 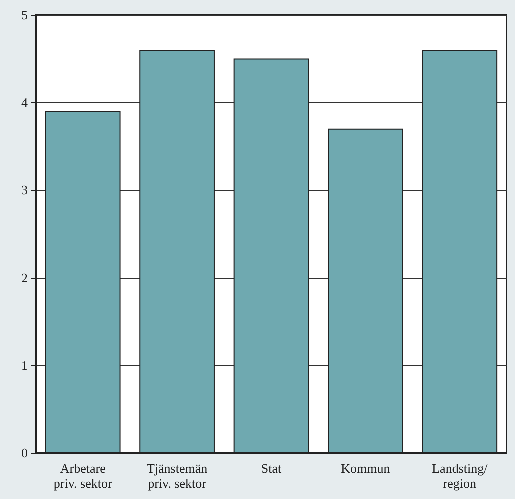 I want to click on y-tick-label: 0, so click(x=25, y=453).